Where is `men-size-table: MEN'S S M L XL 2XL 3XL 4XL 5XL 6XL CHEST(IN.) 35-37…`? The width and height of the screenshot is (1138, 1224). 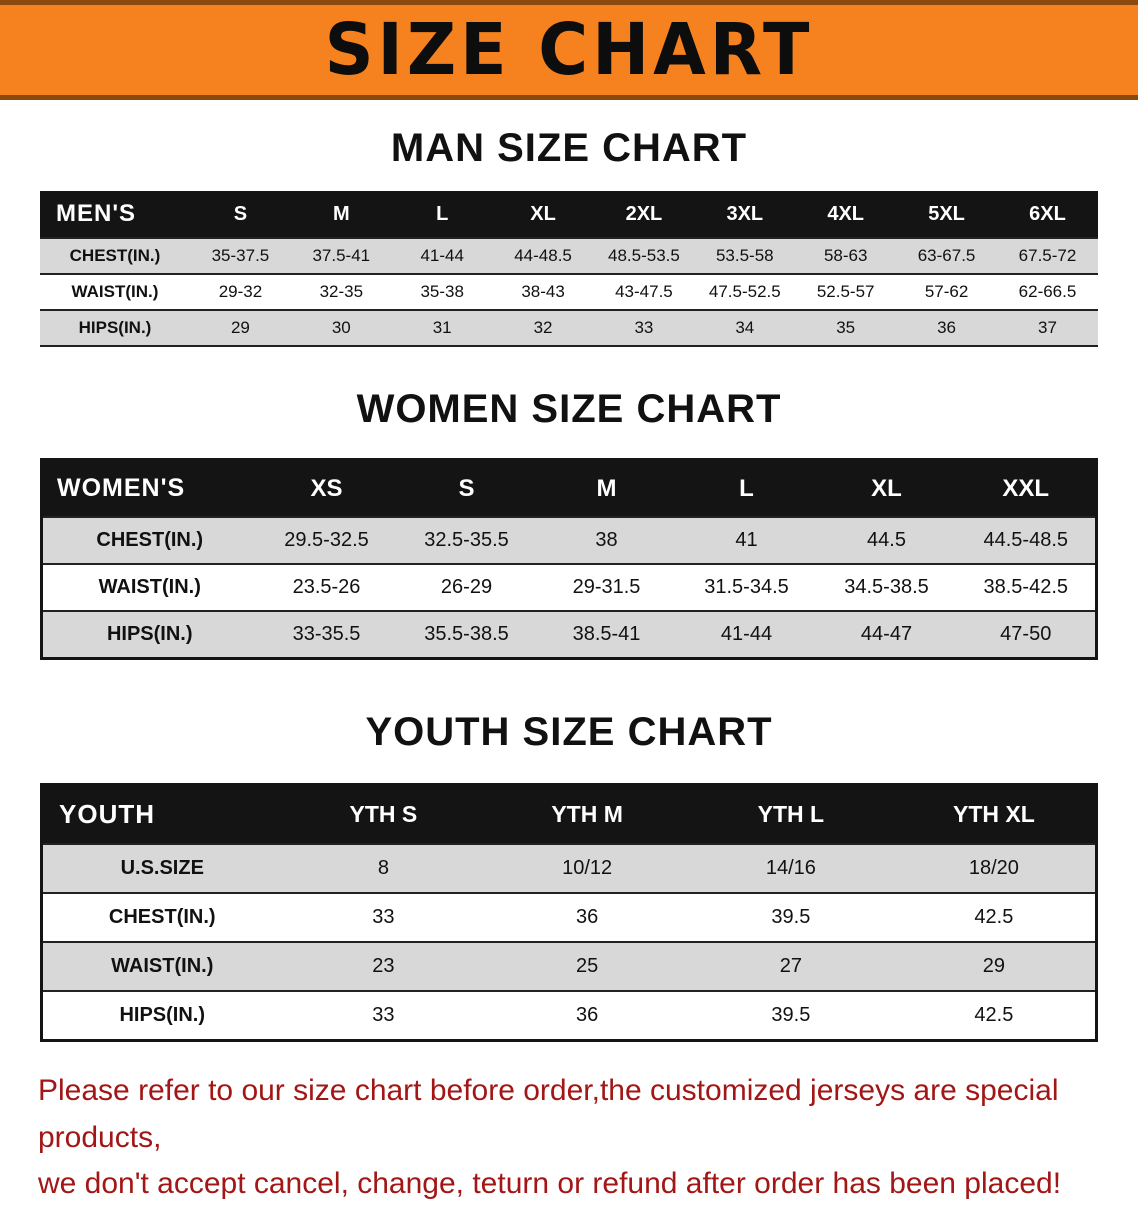
men-size-table: MEN'S S M L XL 2XL 3XL 4XL 5XL 6XL CHEST(IN.) 35-37… is located at coordinates (569, 269).